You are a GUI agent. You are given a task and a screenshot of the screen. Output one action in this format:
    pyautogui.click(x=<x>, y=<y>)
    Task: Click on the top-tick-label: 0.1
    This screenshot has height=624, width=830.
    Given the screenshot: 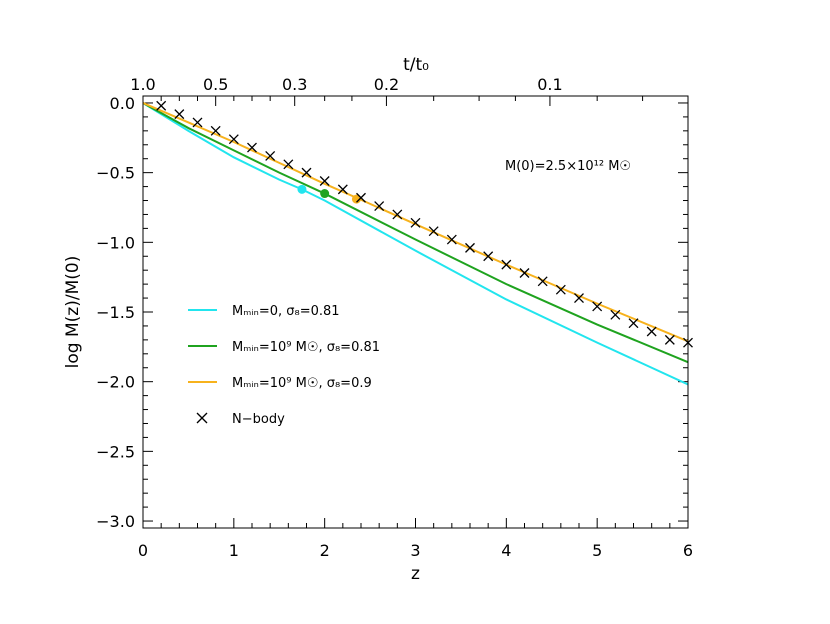 What is the action you would take?
    pyautogui.click(x=549, y=84)
    